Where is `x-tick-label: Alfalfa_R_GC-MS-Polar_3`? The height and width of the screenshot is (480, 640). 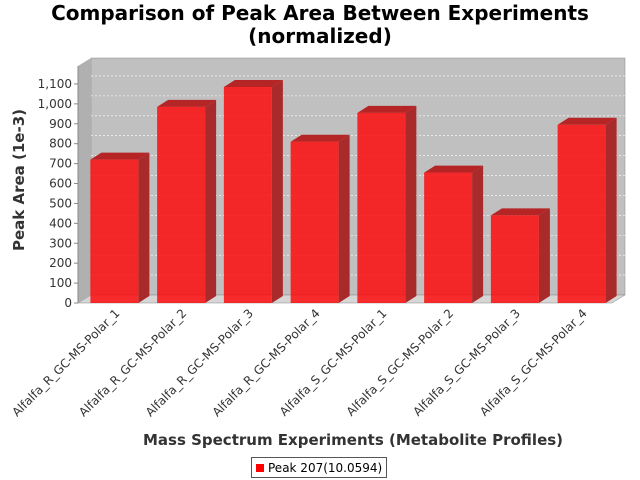
x-tick-label: Alfalfa_R_GC-MS-Polar_3 is located at coordinates (199, 362).